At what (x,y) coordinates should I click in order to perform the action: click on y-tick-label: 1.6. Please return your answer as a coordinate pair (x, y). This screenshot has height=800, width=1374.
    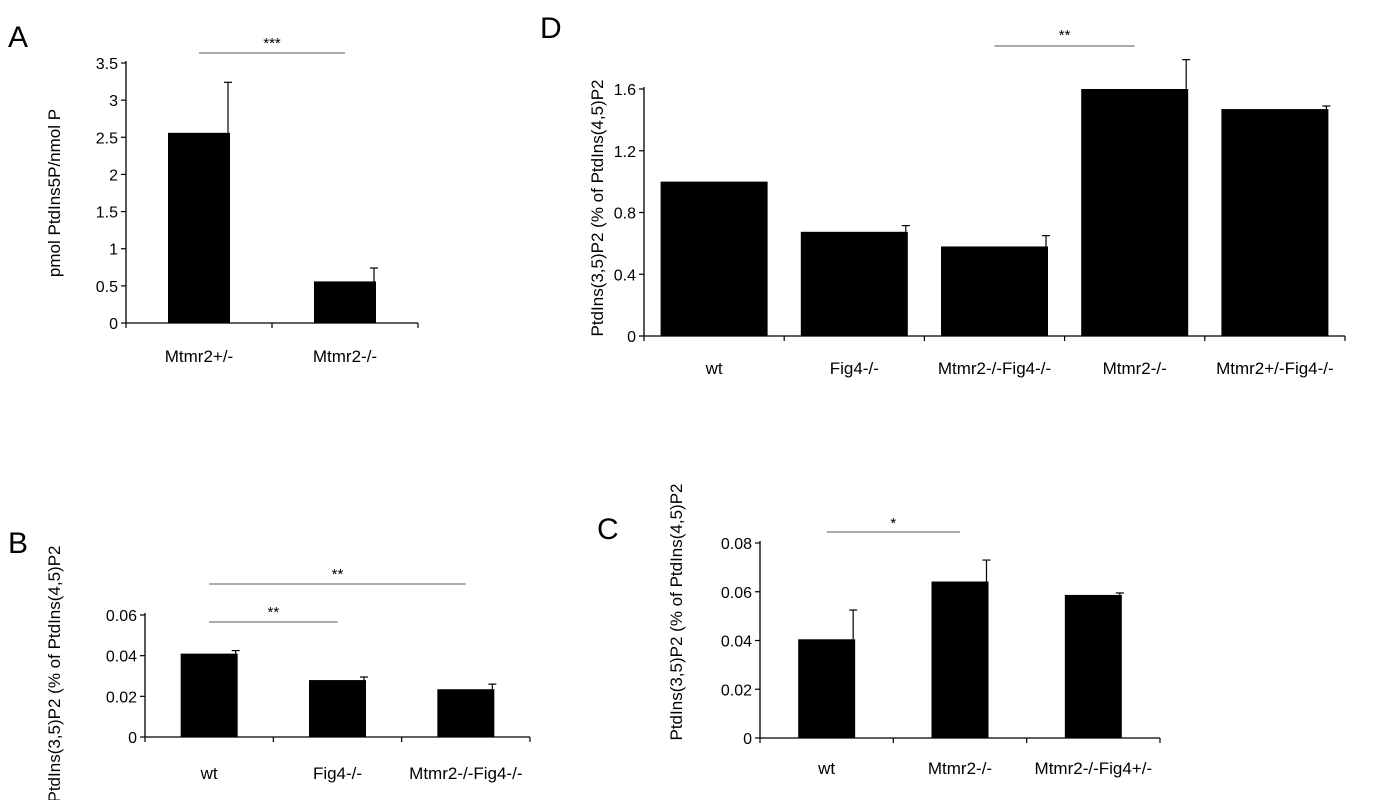
    Looking at the image, I should click on (625, 90).